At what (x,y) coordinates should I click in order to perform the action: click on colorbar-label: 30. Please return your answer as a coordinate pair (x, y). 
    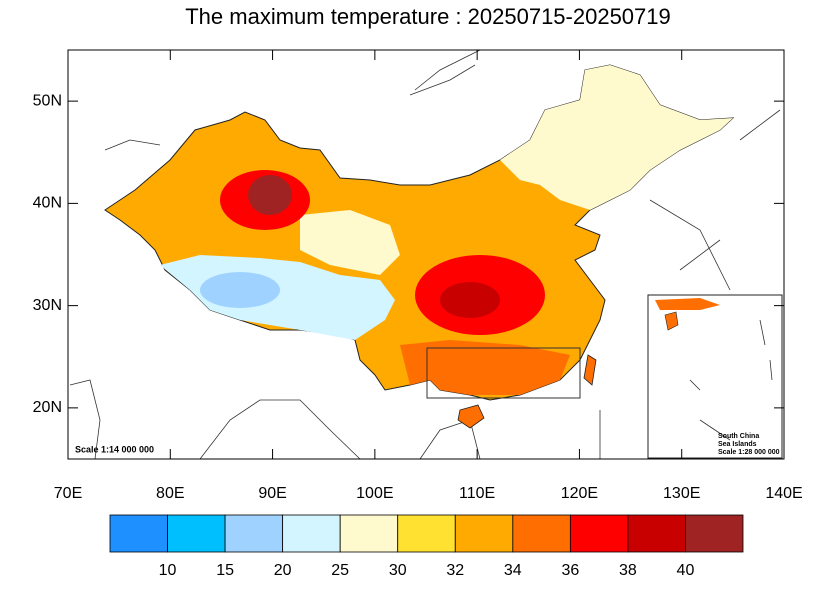
    Looking at the image, I should click on (398, 570).